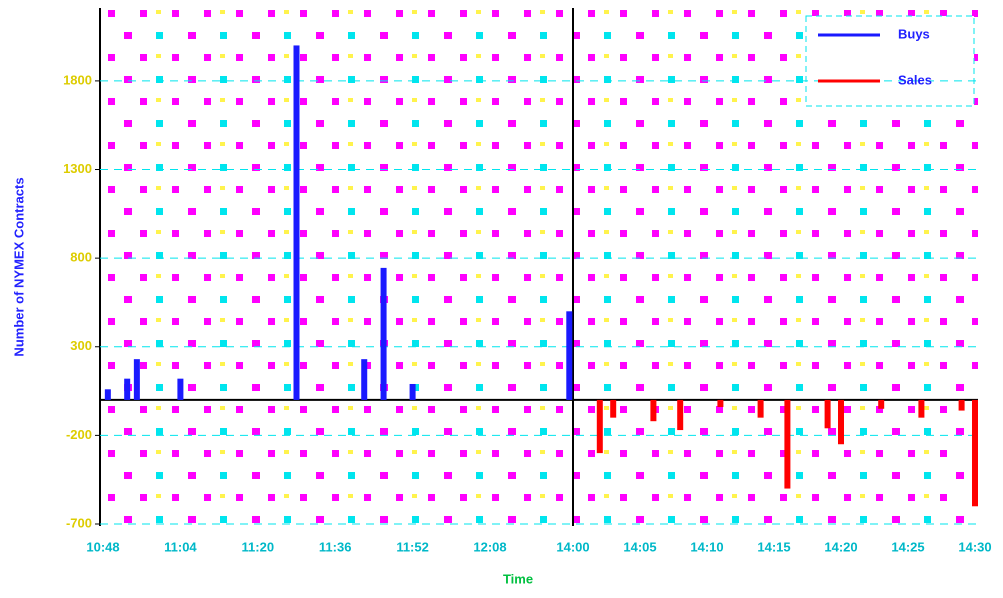 This screenshot has width=1003, height=598. Describe the element at coordinates (974, 546) in the screenshot. I see `x-tick-label: 14:30` at that location.